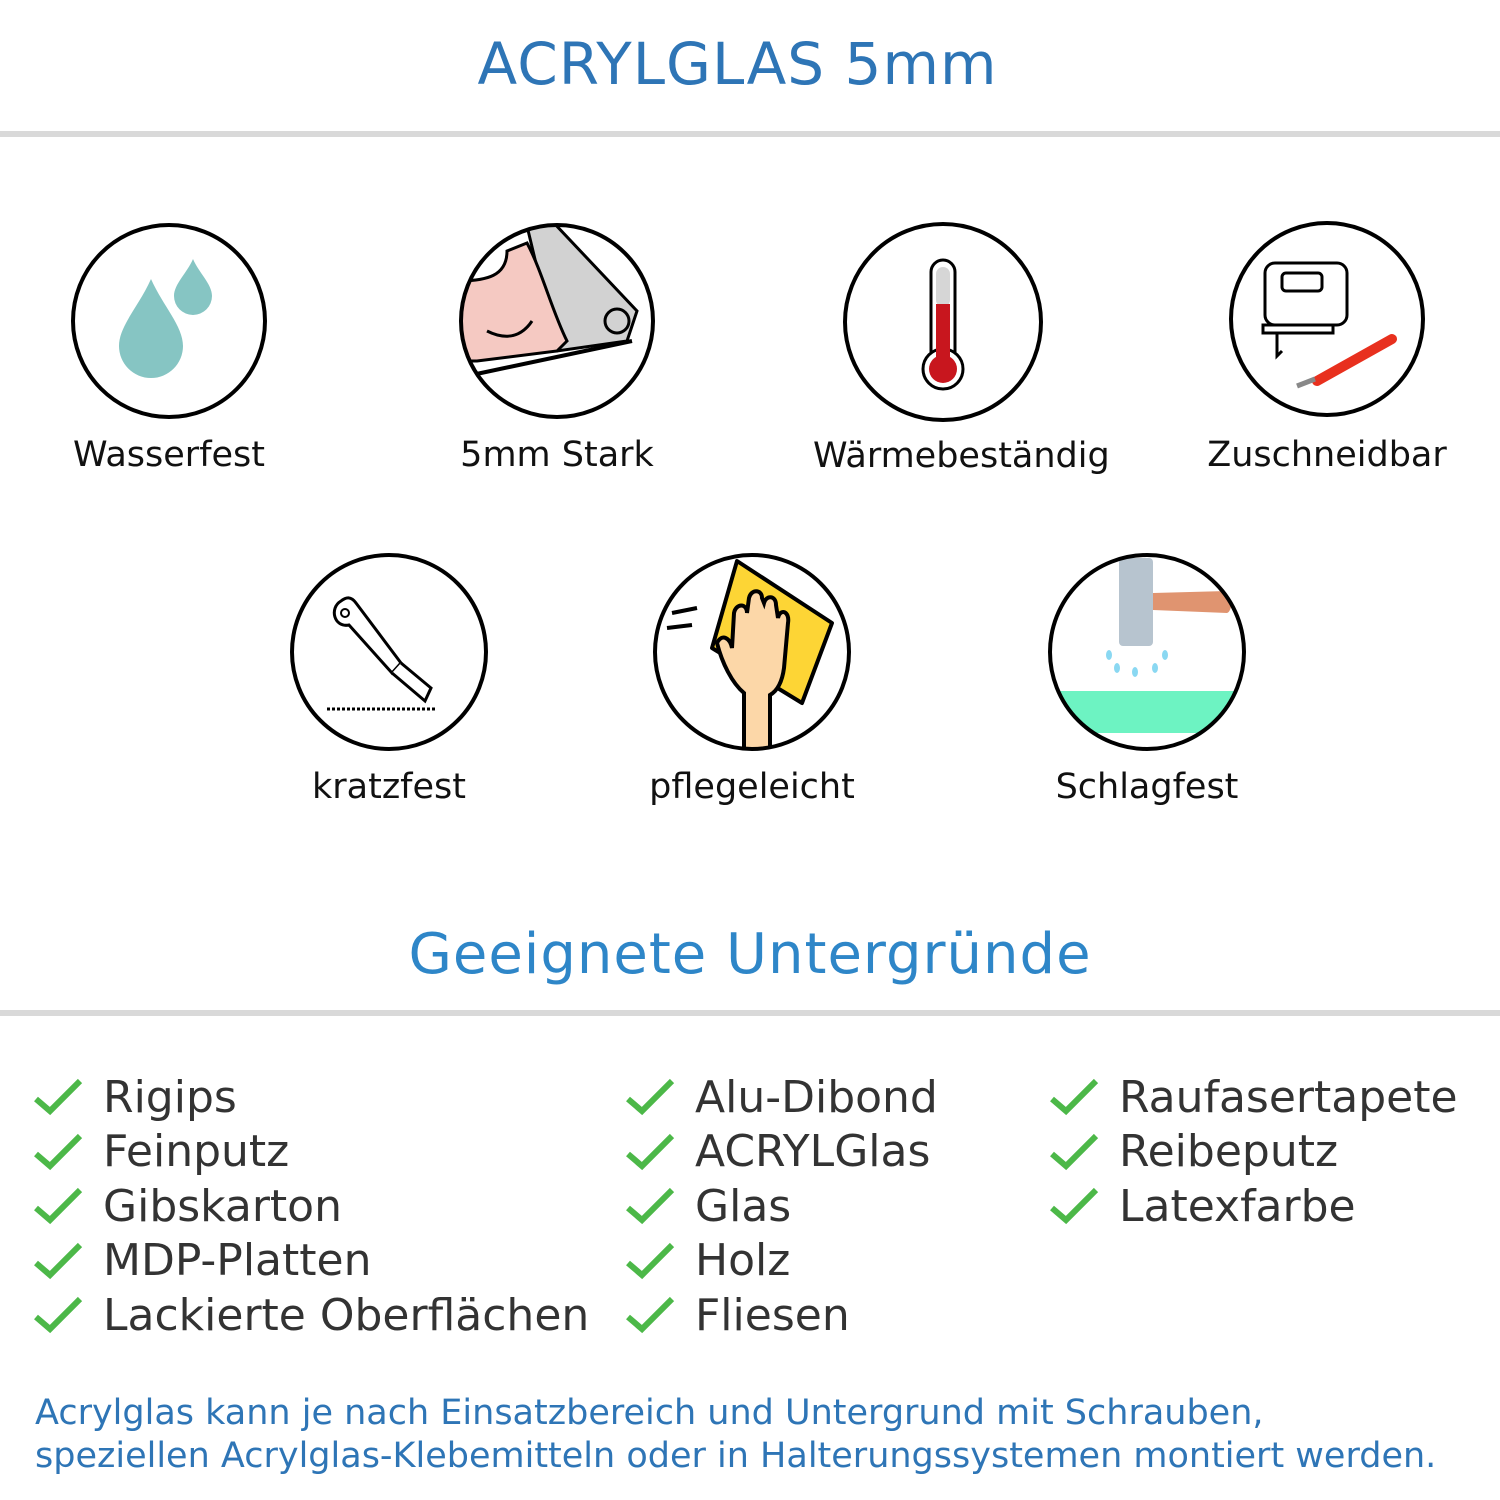  What do you see at coordinates (222, 1206) in the screenshot?
I see `surface-label: Gibskarton` at bounding box center [222, 1206].